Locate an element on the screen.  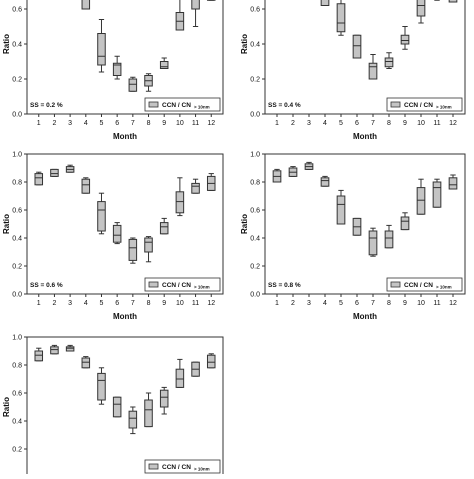
x-tick-label: 7 is located at coordinates (373, 303).